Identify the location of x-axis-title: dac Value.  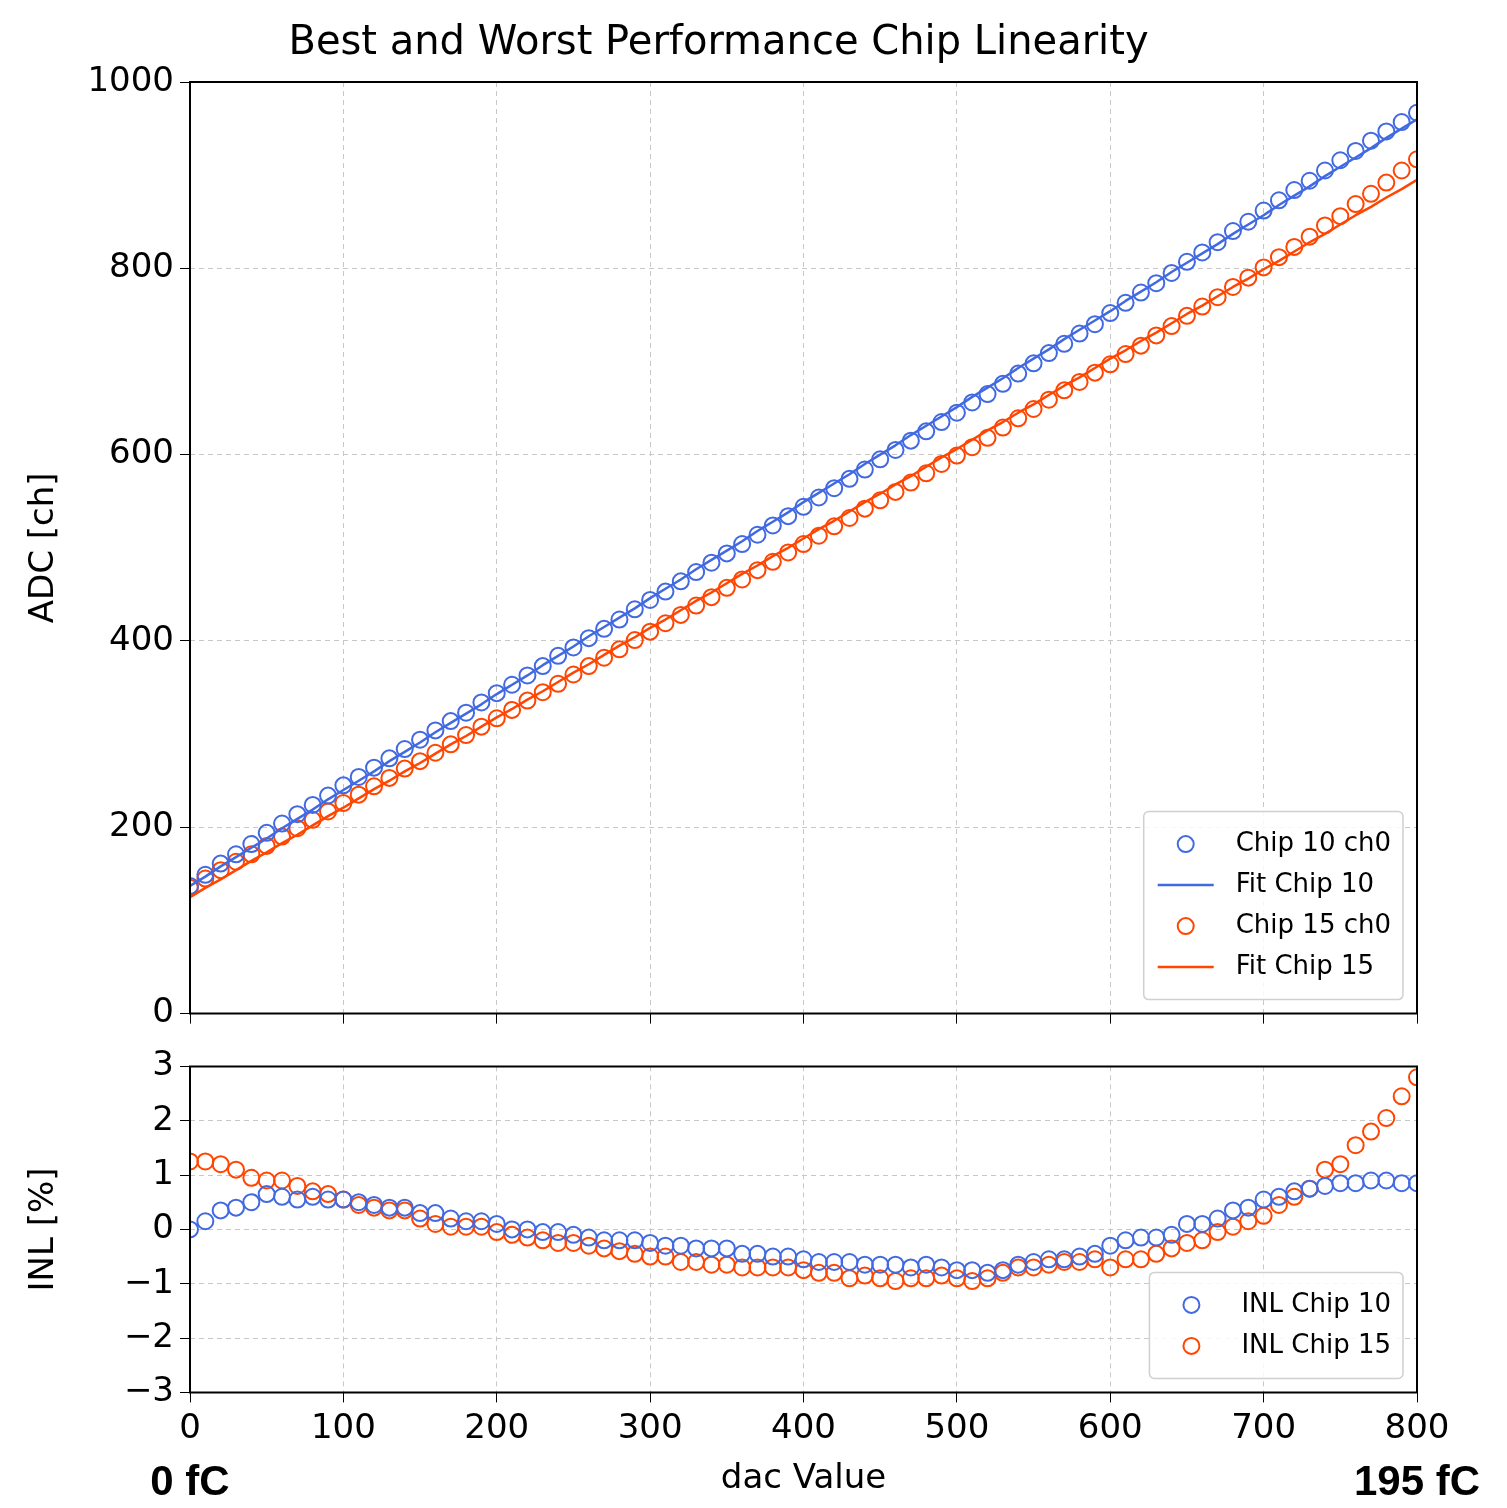
(803, 1476).